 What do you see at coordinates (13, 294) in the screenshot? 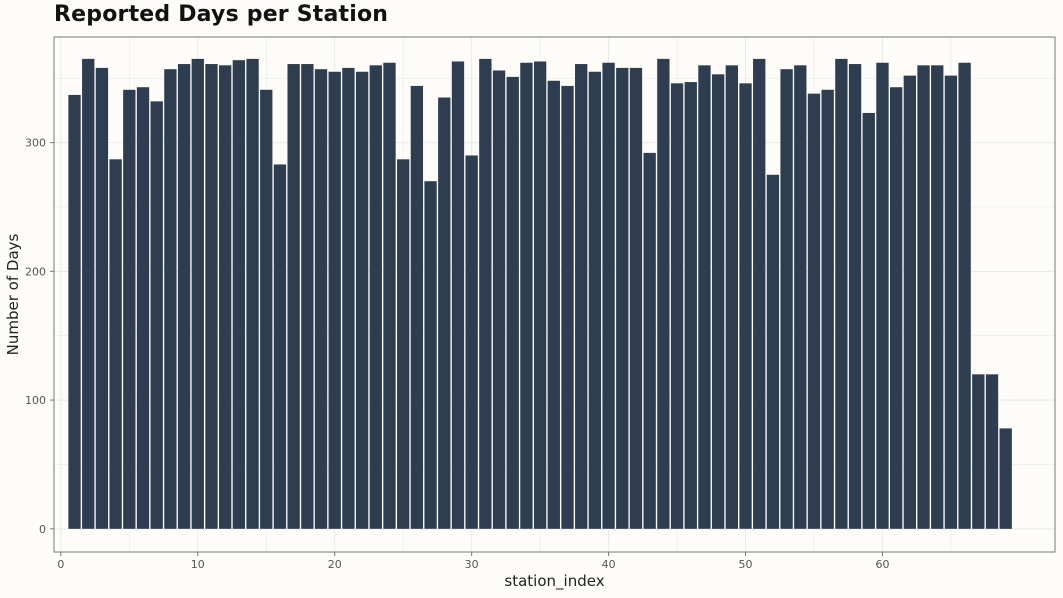
I see `y-axis-title: Number of Days` at bounding box center [13, 294].